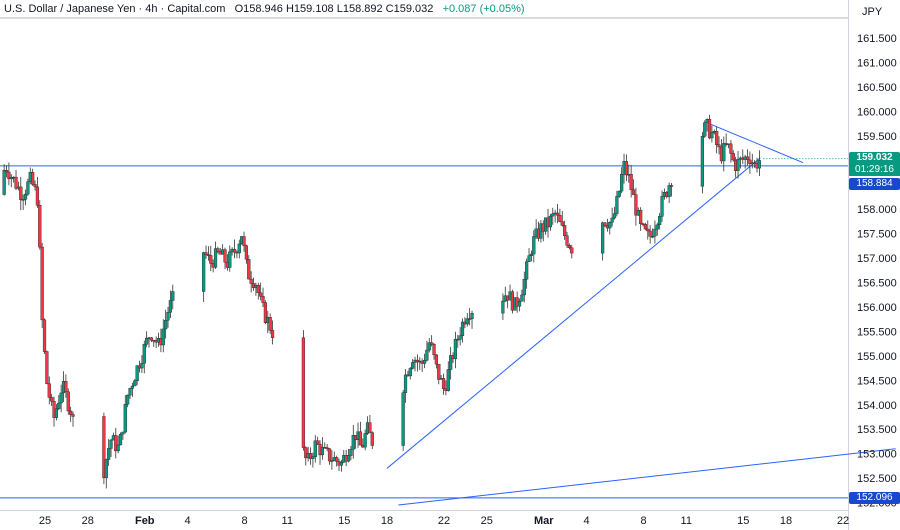 This screenshot has height=530, width=900. Describe the element at coordinates (877, 63) in the screenshot. I see `y-tick-label: 161.000` at that location.